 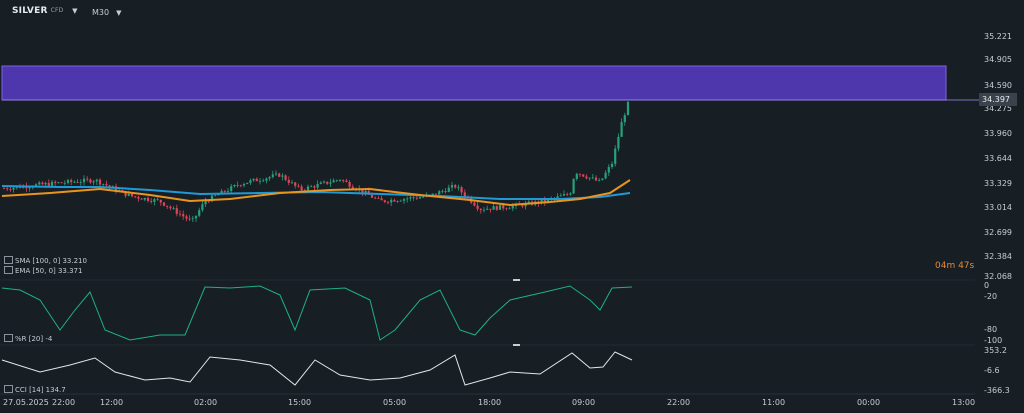 What do you see at coordinates (998, 59) in the screenshot?
I see `price-axis-label: 34.905` at bounding box center [998, 59].